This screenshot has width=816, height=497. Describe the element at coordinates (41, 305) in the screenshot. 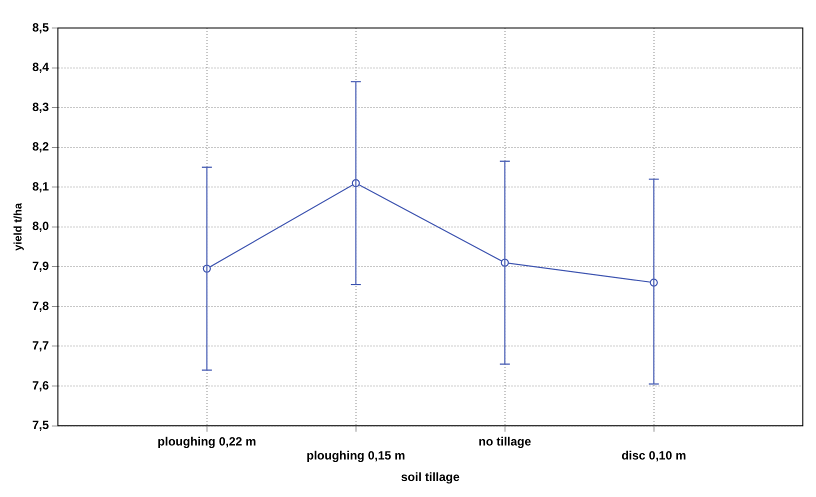

I see `y-tick-label: 7,8` at that location.